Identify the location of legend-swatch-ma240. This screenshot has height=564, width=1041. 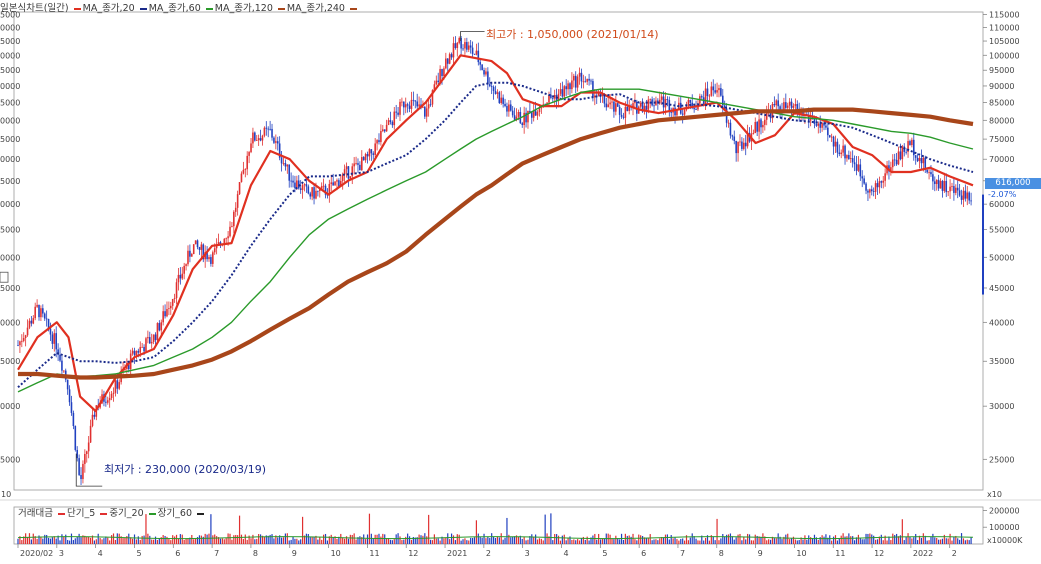
(281, 8).